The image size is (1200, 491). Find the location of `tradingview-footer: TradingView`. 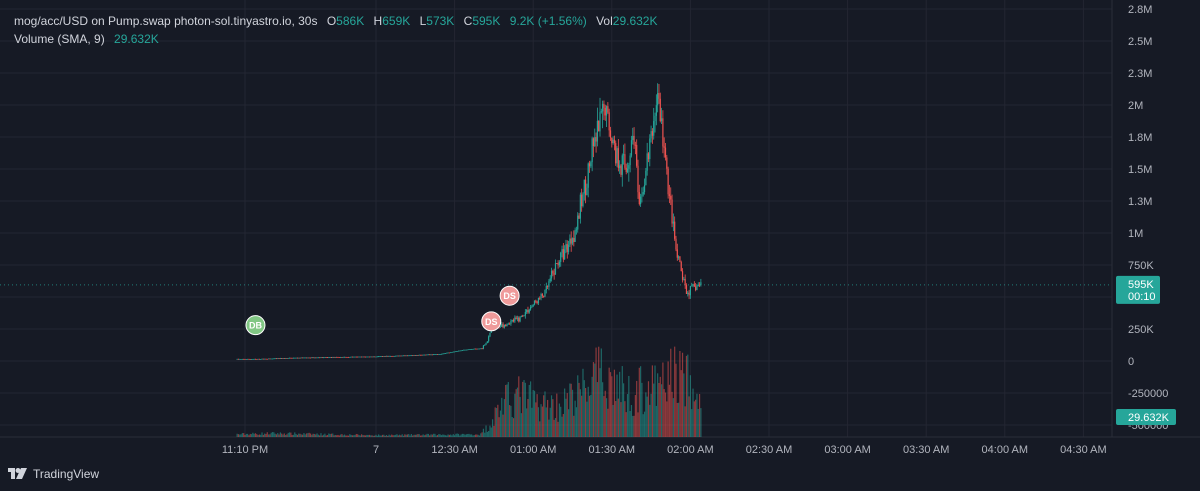

tradingview-footer: TradingView is located at coordinates (53, 474).